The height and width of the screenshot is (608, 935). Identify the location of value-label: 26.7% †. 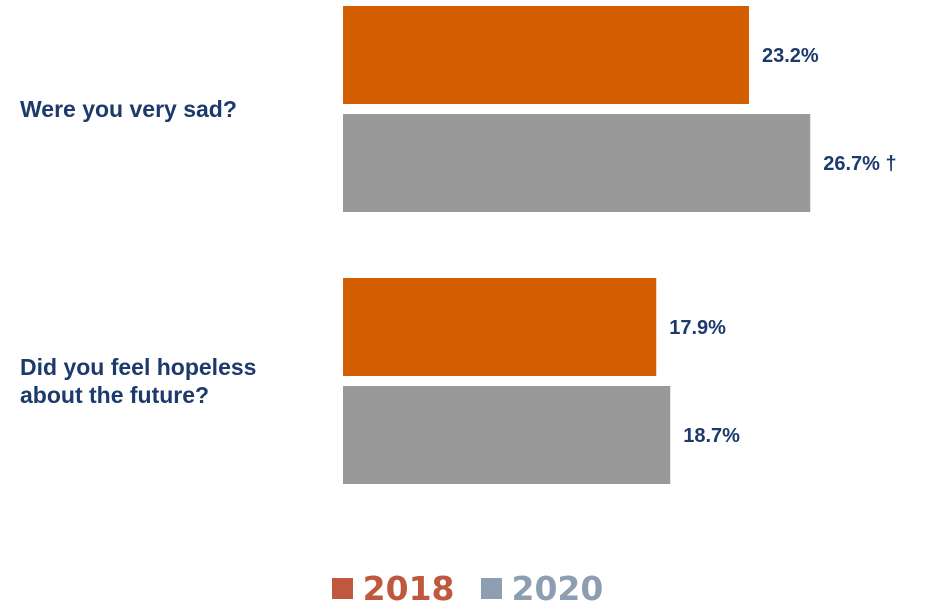
(859, 164).